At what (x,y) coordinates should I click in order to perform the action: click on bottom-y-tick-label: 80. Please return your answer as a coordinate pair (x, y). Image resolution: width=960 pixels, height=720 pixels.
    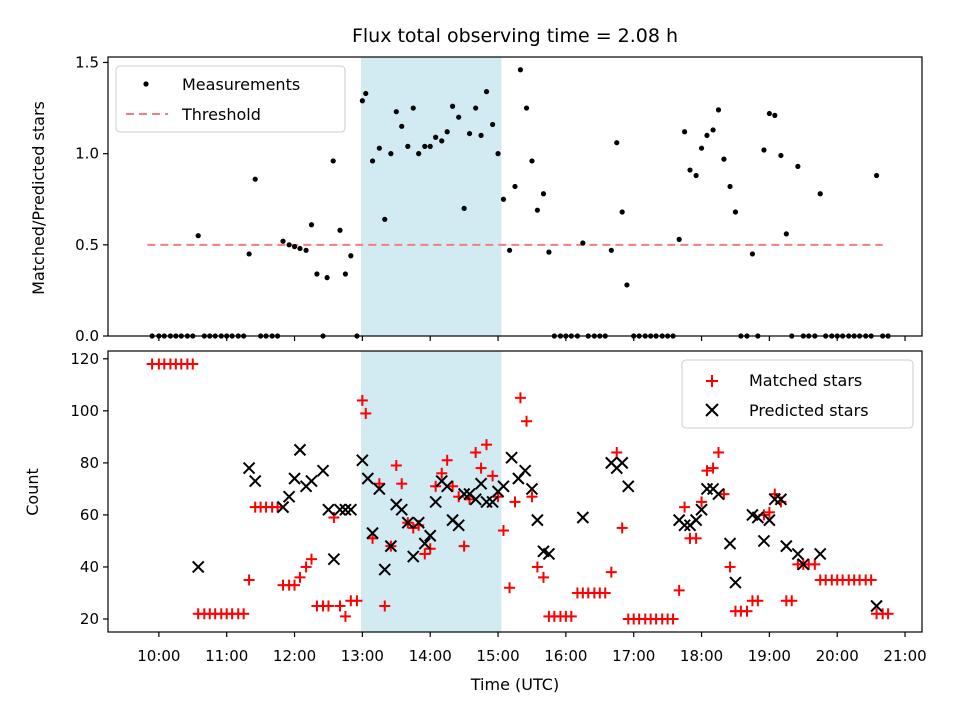
    Looking at the image, I should click on (89, 463).